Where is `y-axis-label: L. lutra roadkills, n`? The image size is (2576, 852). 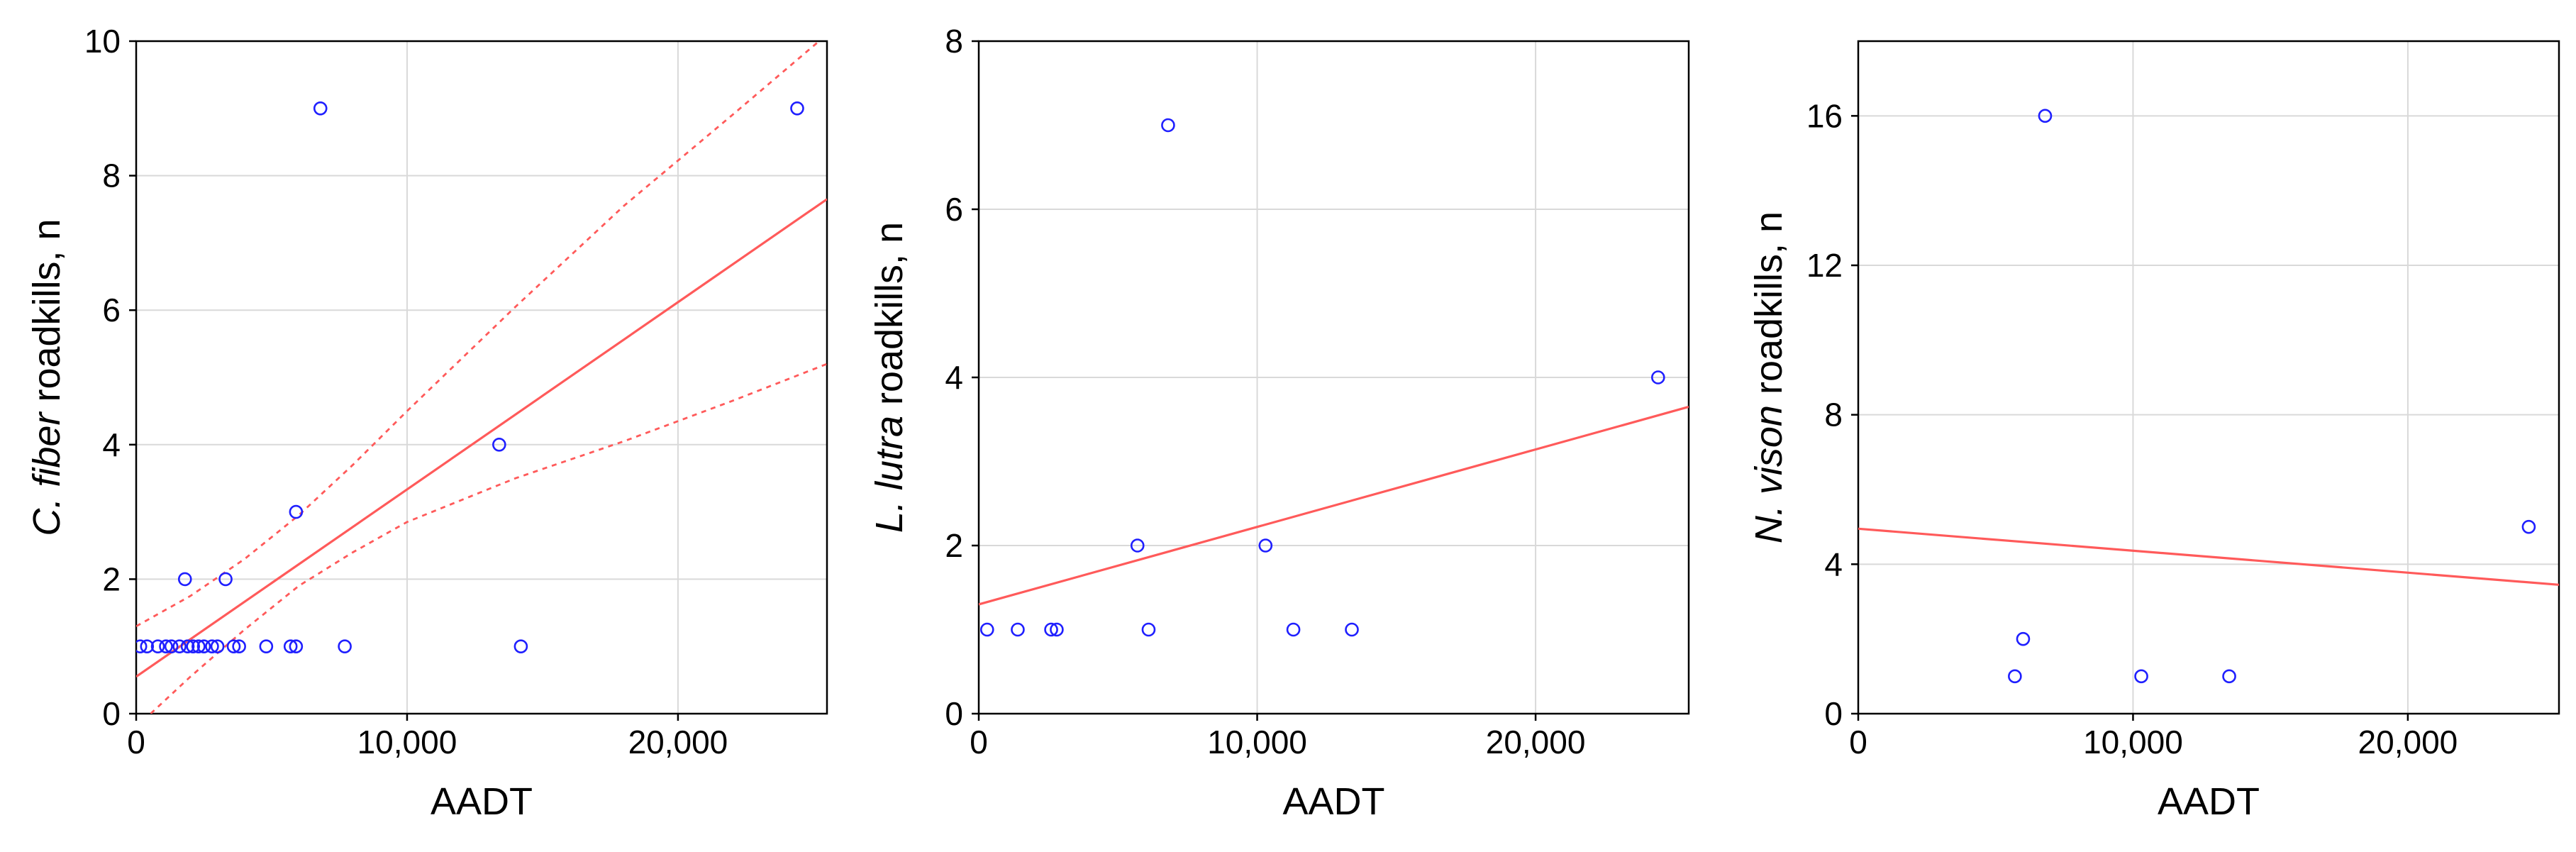
y-axis-label: L. lutra roadkills, n is located at coordinates (889, 378).